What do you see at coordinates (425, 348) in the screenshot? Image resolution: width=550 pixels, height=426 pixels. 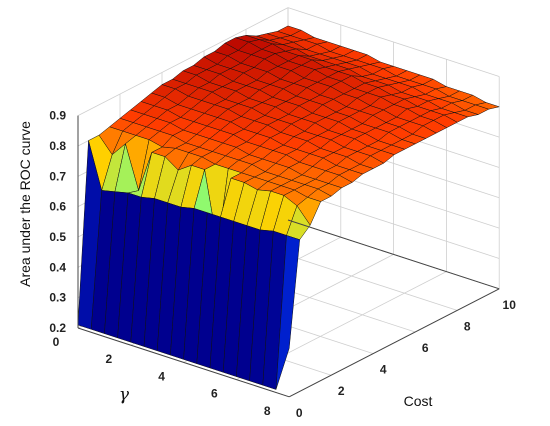 I see `x-tick-label: 6` at bounding box center [425, 348].